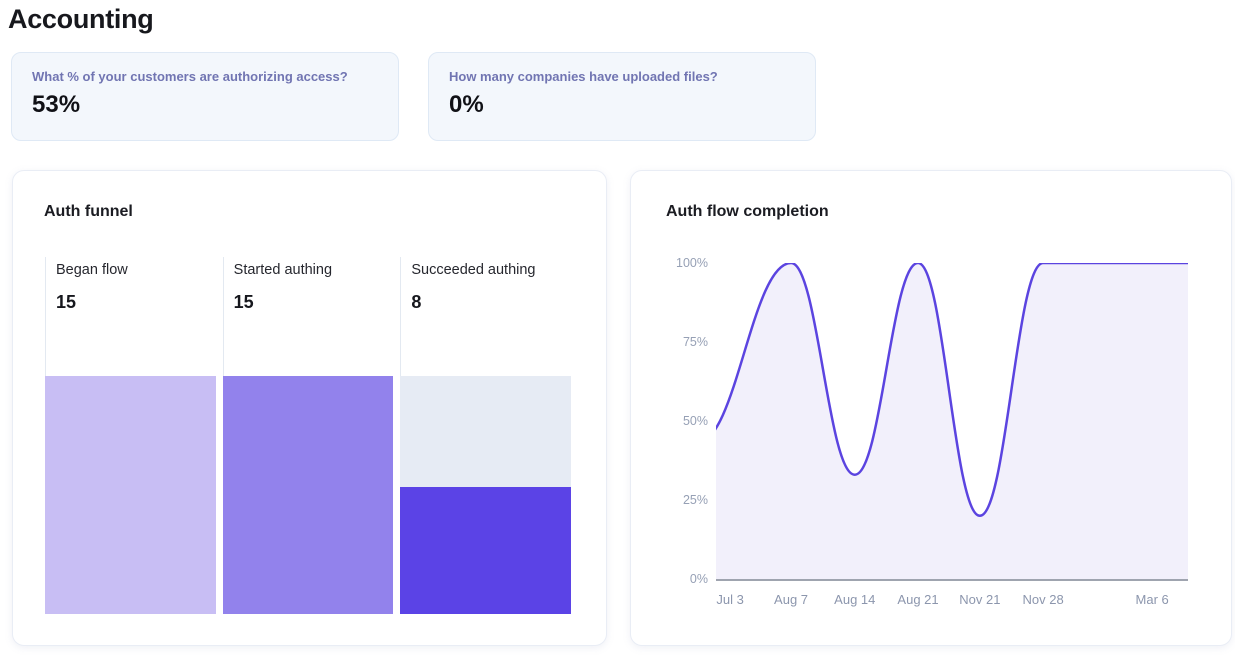 Image resolution: width=1235 pixels, height=657 pixels. Describe the element at coordinates (952, 580) in the screenshot. I see `x-axis-line` at that location.